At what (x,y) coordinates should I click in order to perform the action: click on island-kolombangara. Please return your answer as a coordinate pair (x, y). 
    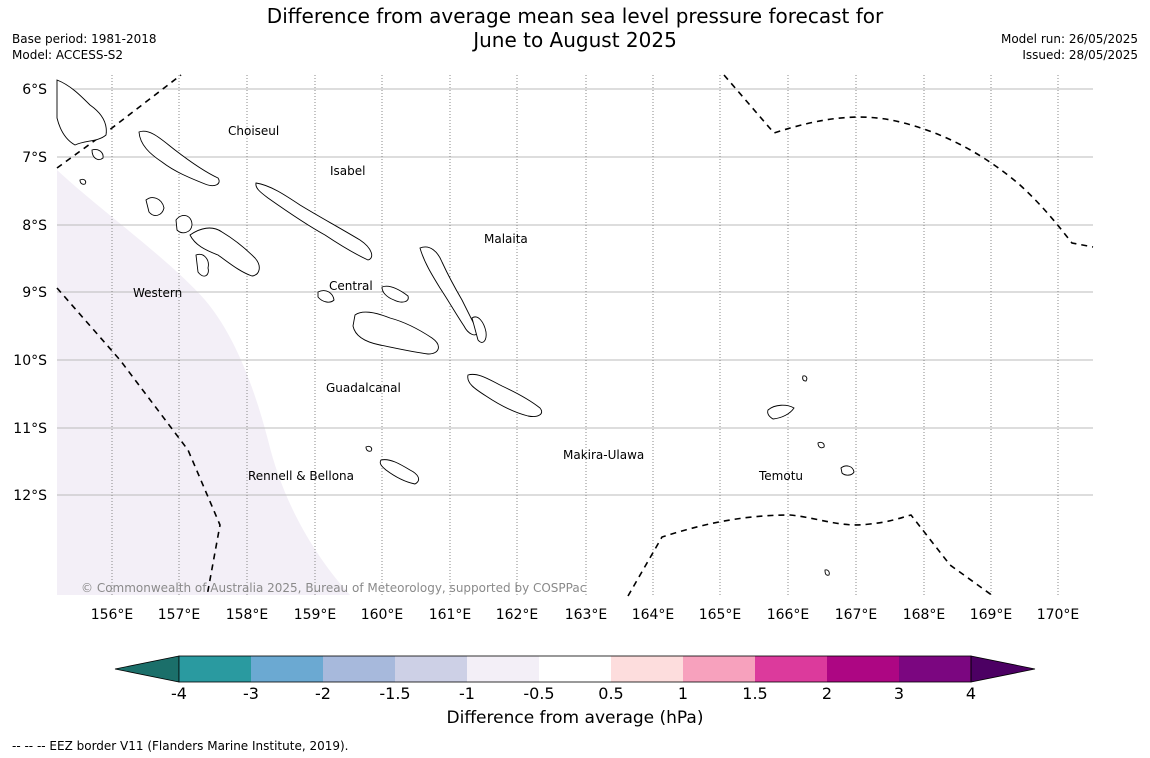
    Looking at the image, I should click on (184, 224).